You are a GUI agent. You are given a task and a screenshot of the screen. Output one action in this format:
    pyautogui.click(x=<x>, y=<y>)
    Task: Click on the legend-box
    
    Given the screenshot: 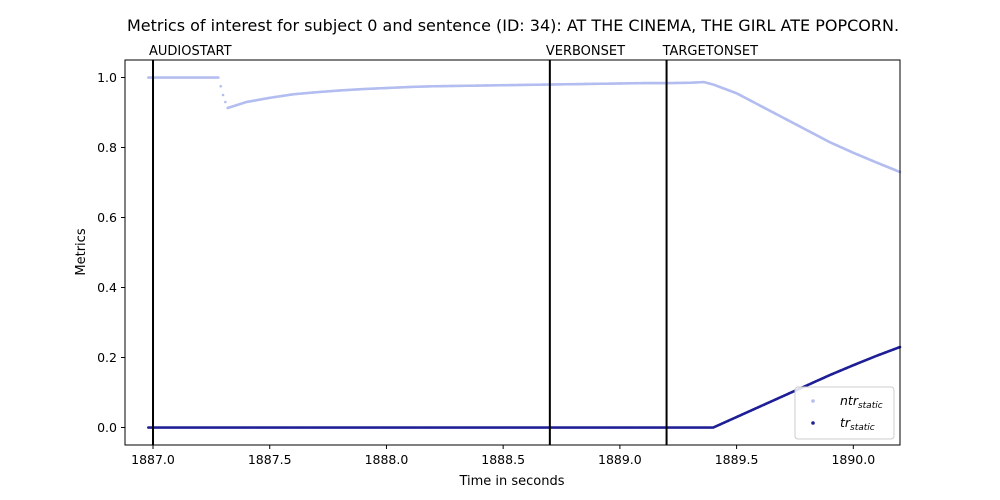 What is the action you would take?
    pyautogui.click(x=844, y=413)
    